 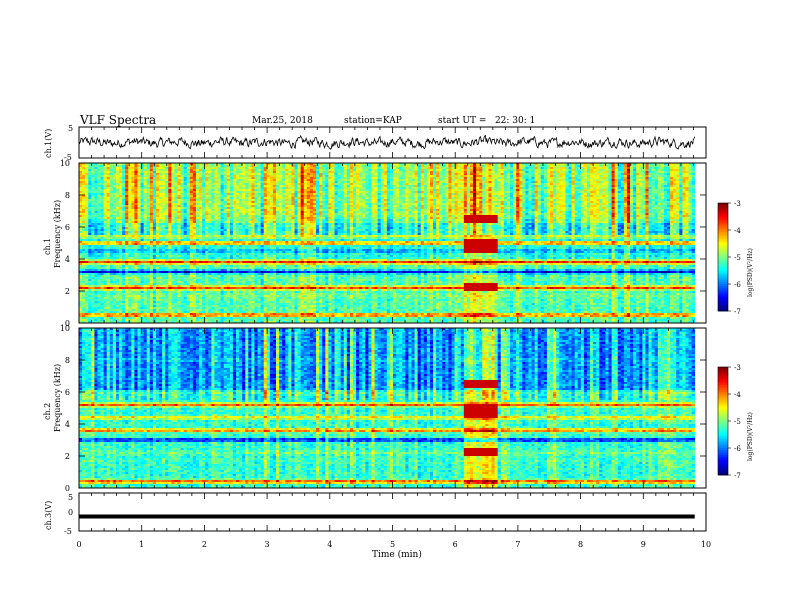 I want to click on ch1-waveform-panel: 5 -5 ch.1(V), so click(x=375, y=143).